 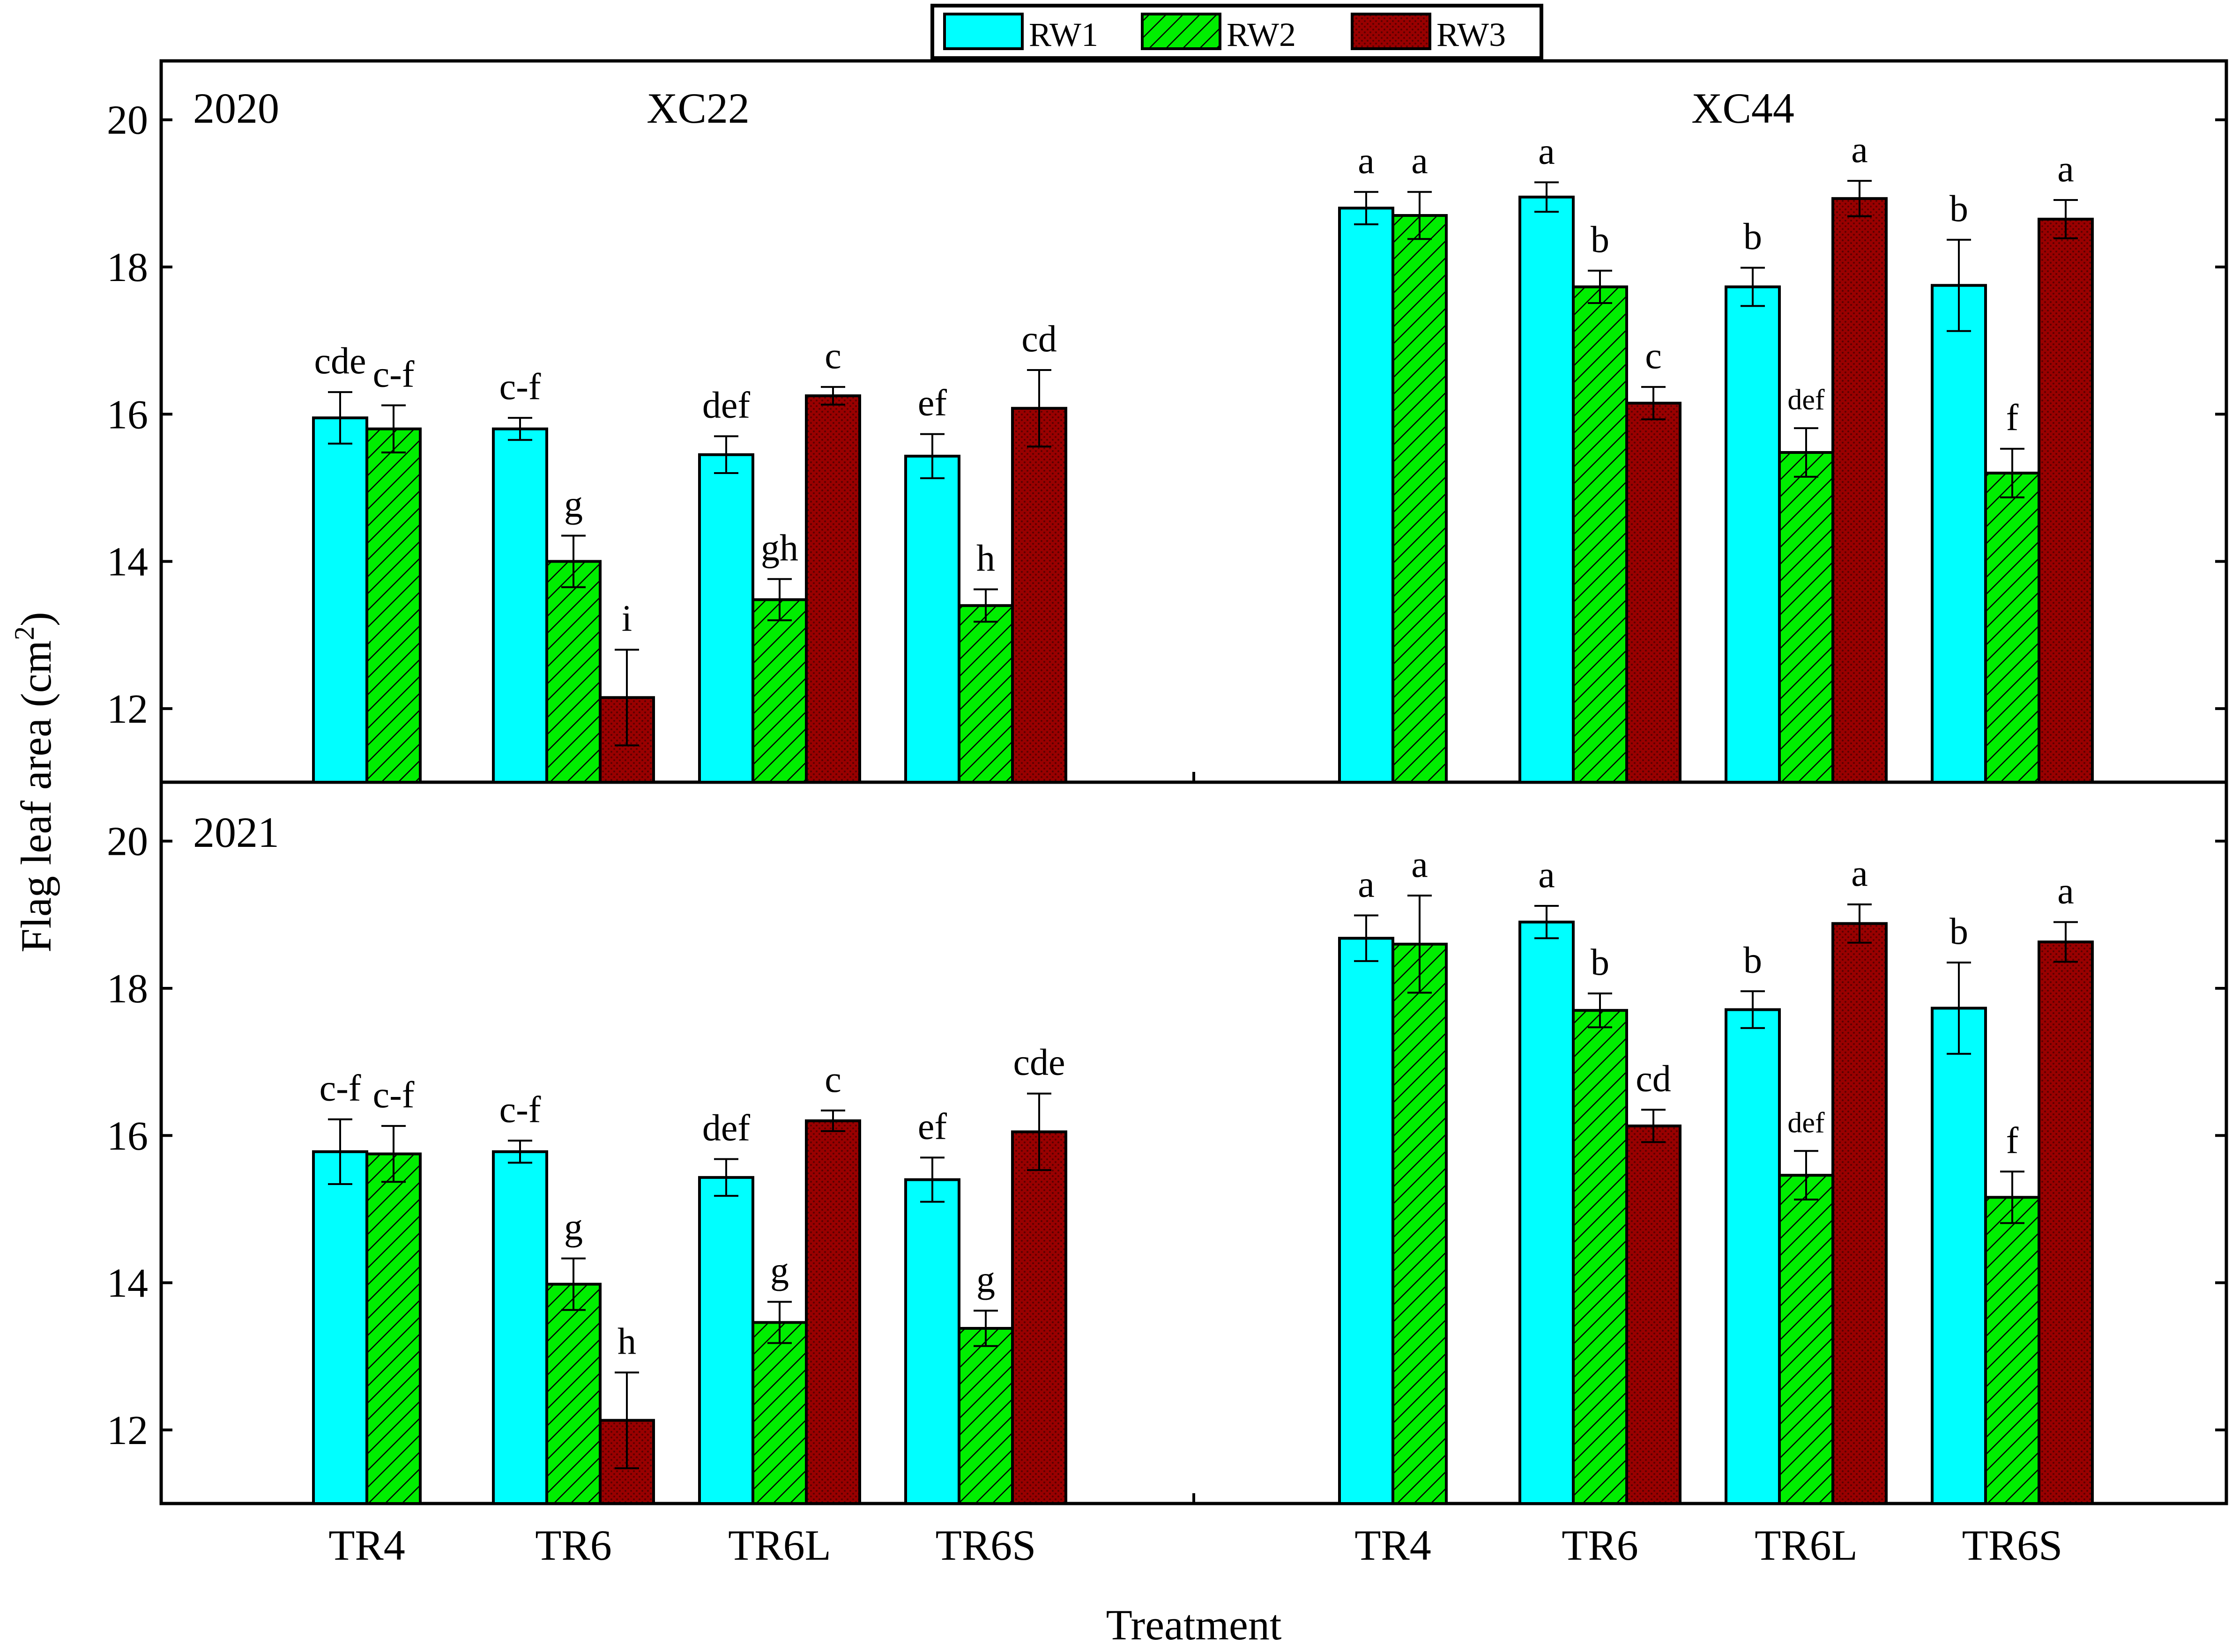 What do you see at coordinates (24, 633) in the screenshot?
I see `y-axis-label-superscript: 2` at bounding box center [24, 633].